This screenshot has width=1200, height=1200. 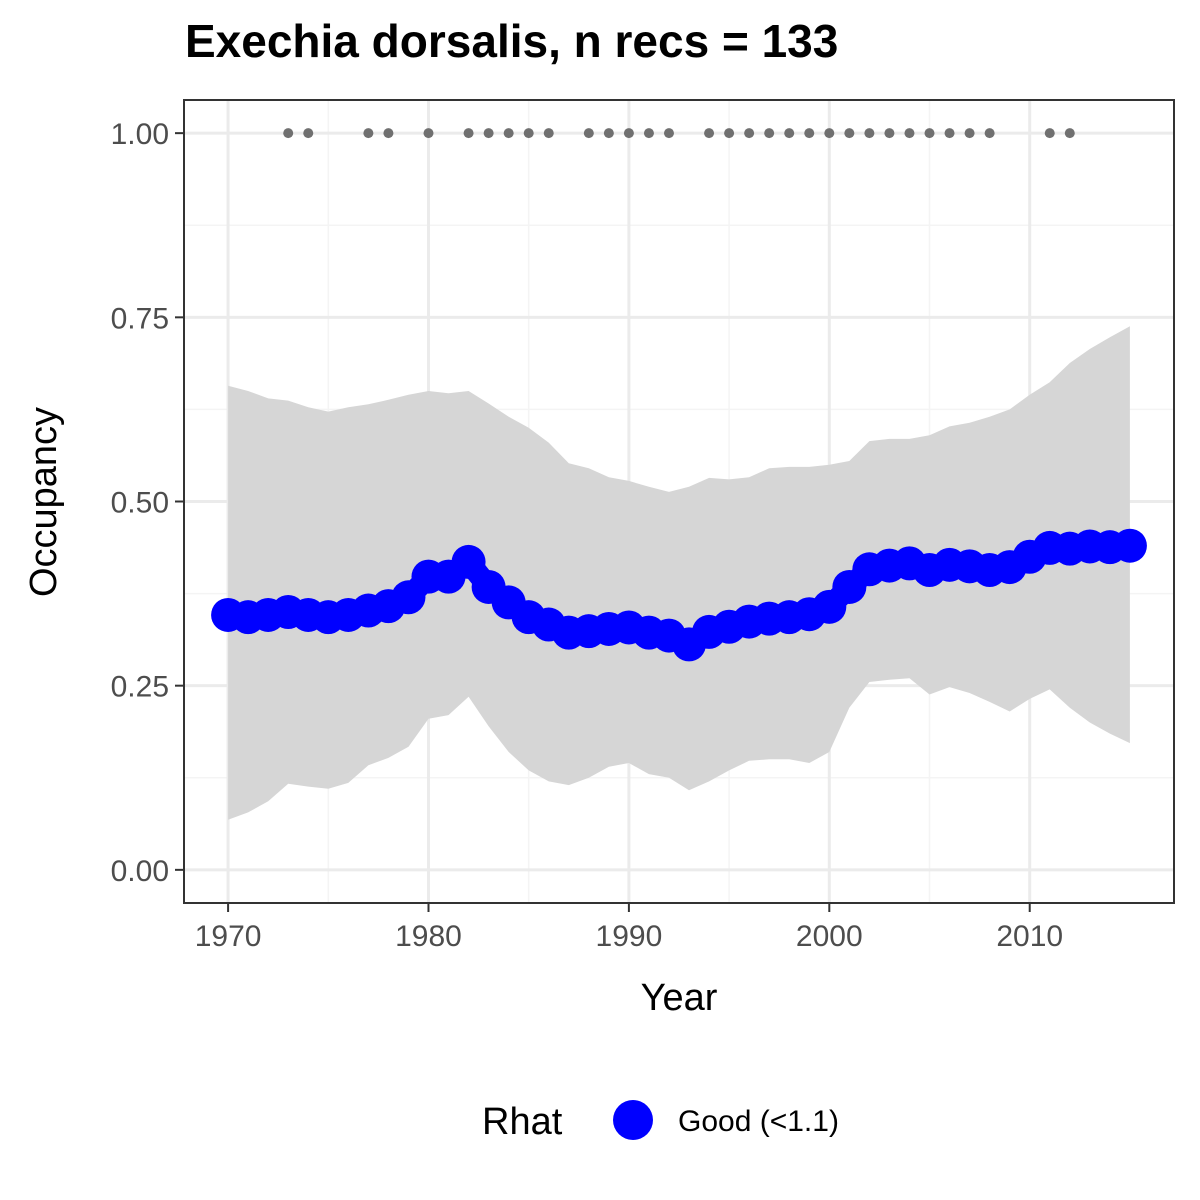 I want to click on x-tick-label: 1980, so click(x=428, y=936).